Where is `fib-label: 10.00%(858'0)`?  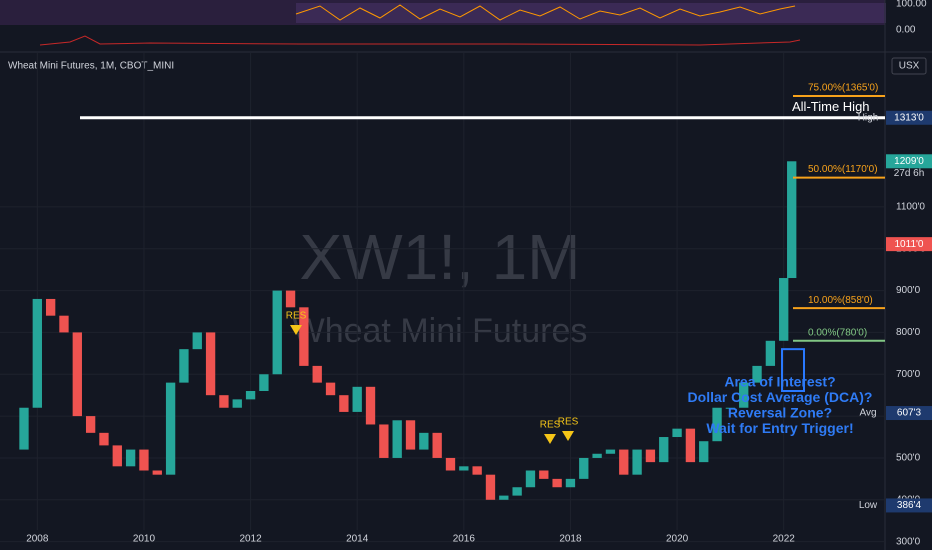
fib-label: 10.00%(858'0) is located at coordinates (840, 300).